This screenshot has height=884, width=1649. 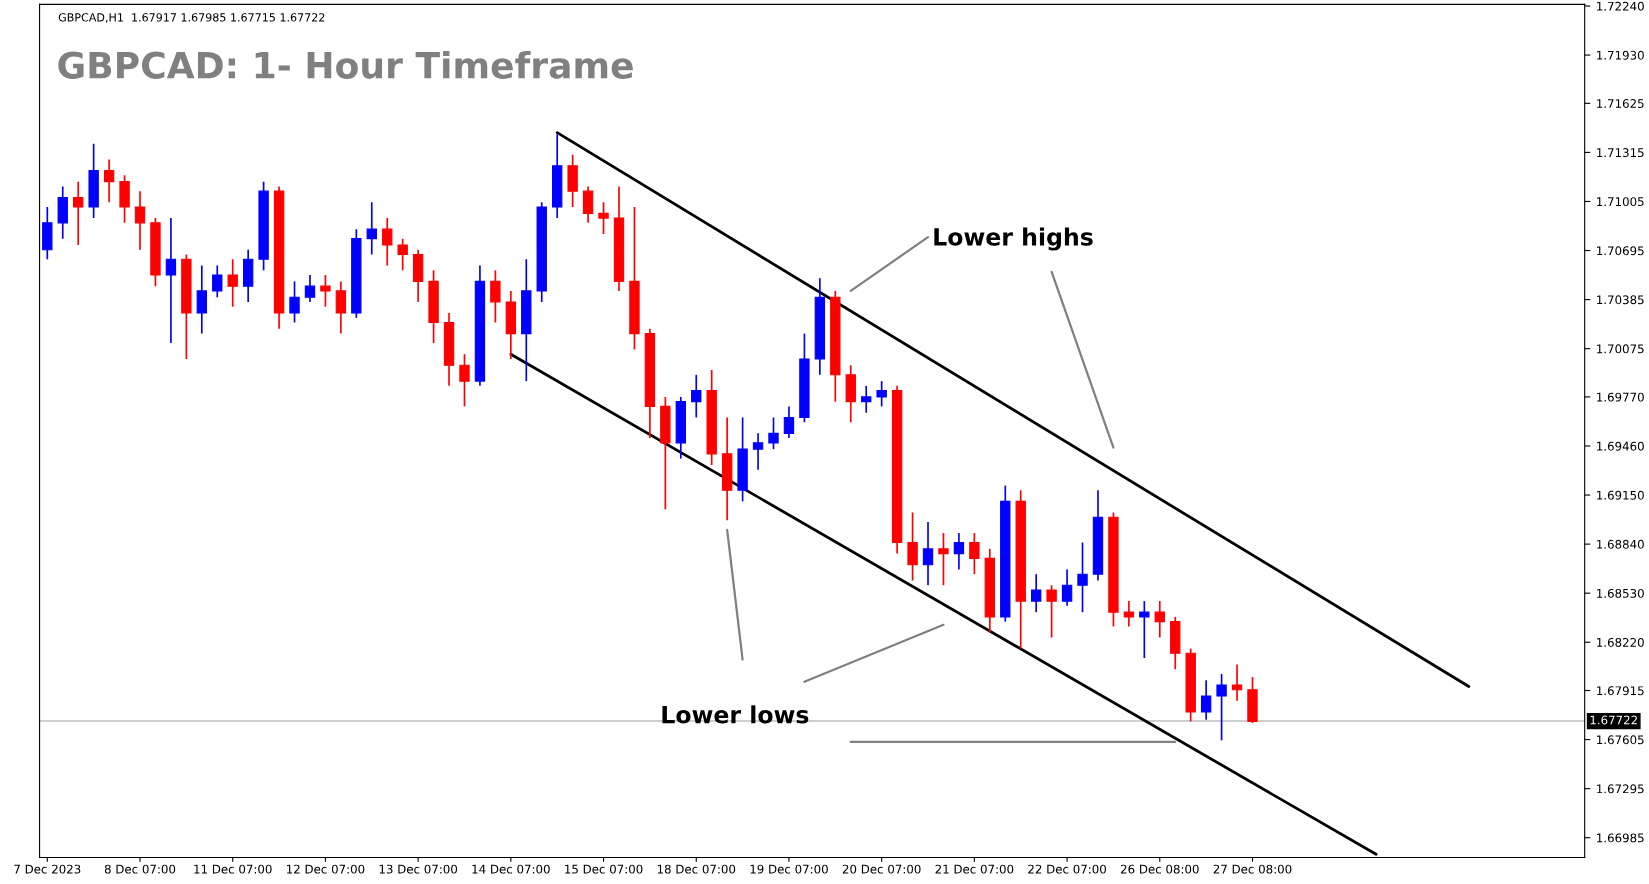 I want to click on y-tick-label: 1.68220, so click(x=1620, y=642).